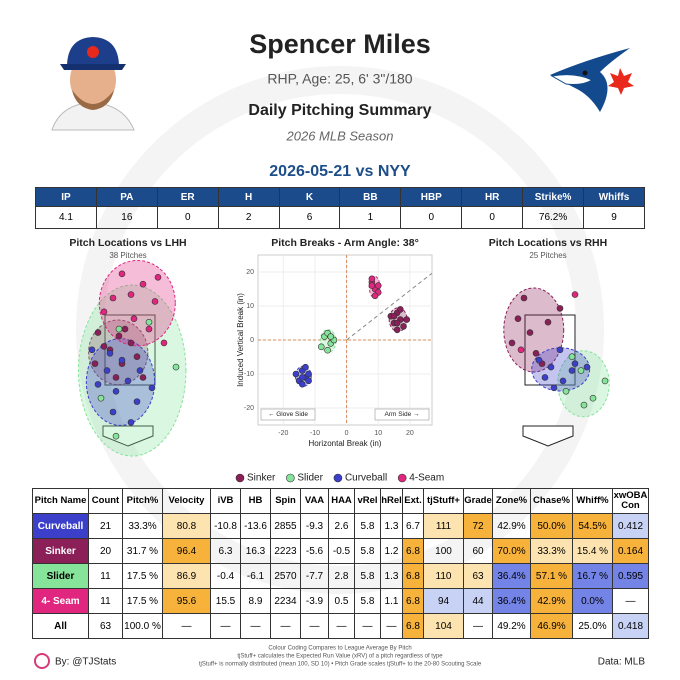  What do you see at coordinates (345, 243) in the screenshot?
I see `chart-title: Pitch Breaks - Arm Angle: 38°` at bounding box center [345, 243].